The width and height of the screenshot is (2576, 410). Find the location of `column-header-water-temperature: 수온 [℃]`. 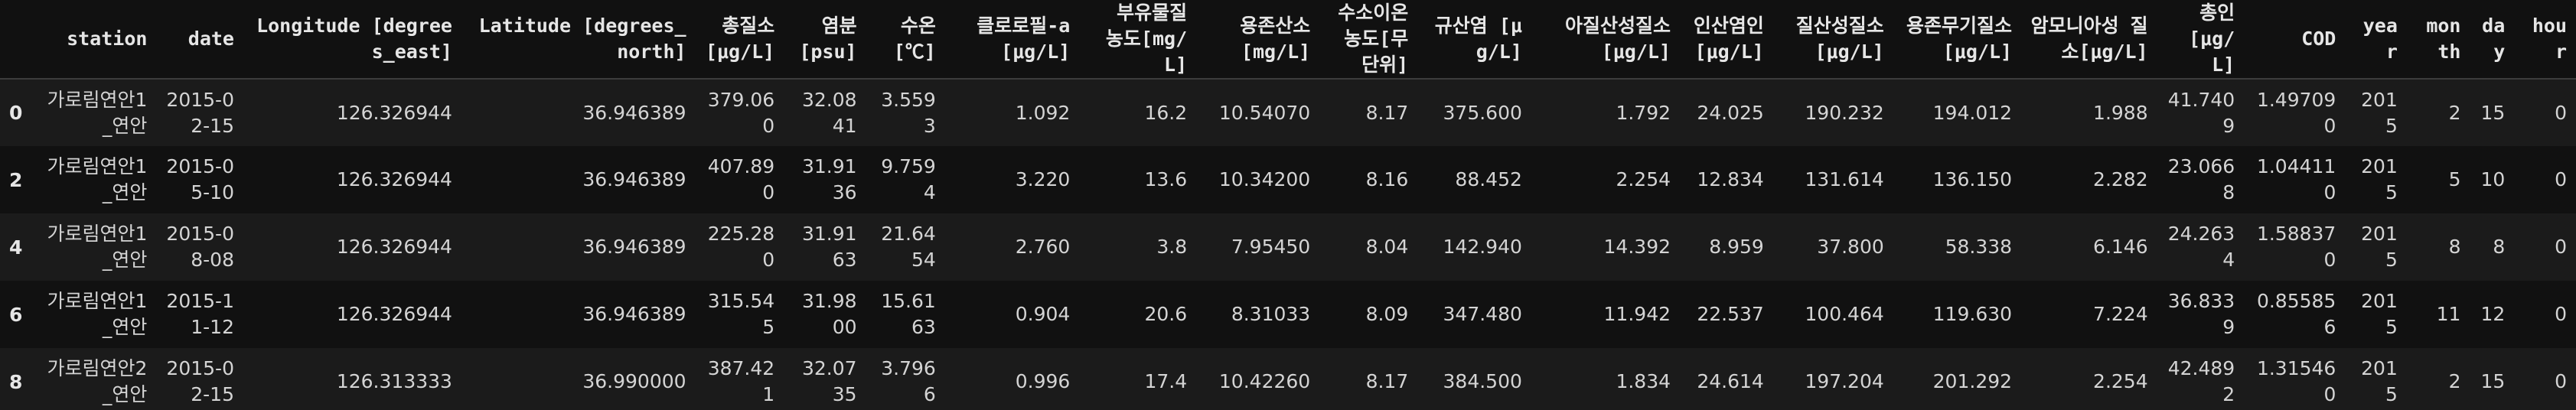

column-header-water-temperature: 수온 [℃] is located at coordinates (905, 40).